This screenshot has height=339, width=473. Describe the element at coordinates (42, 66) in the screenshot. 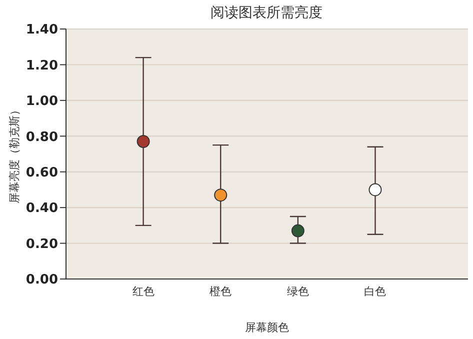

I see `y-tick-label: 1.20` at that location.